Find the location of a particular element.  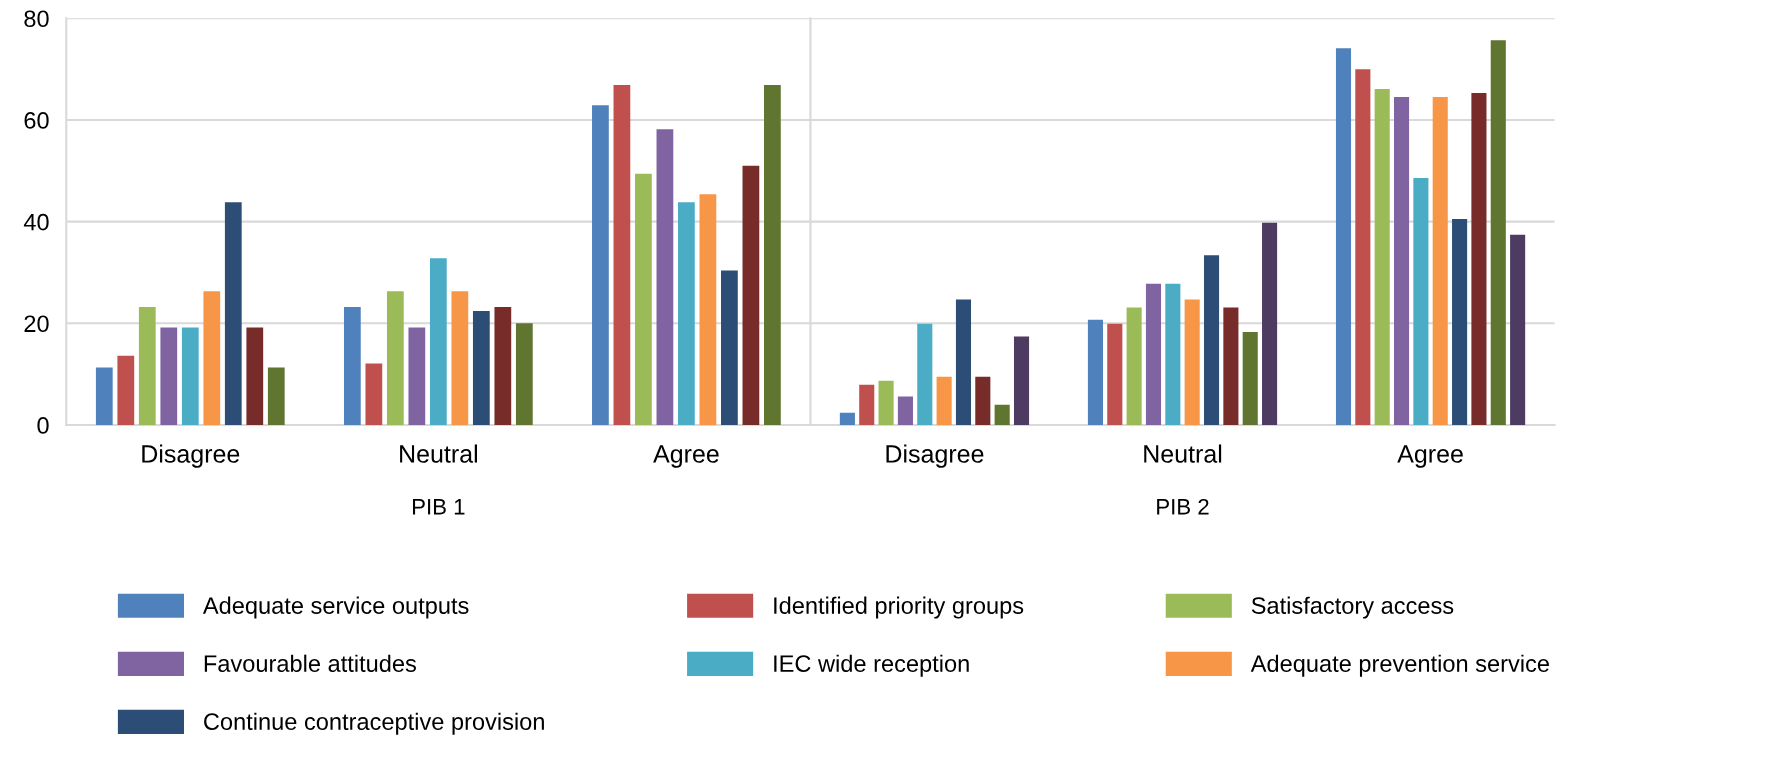

legend-label: IEC wide reception is located at coordinates (871, 665).